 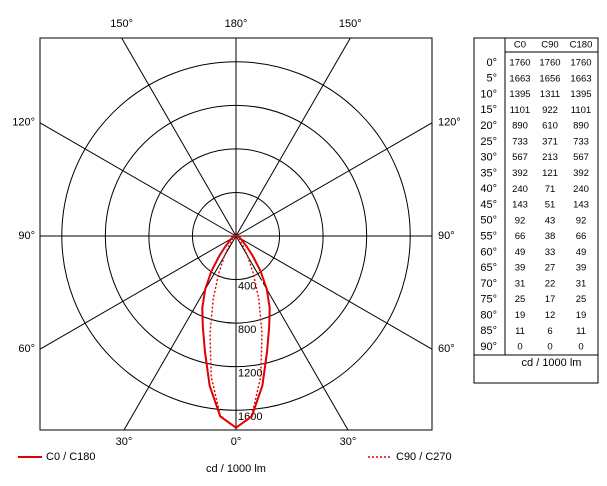 I want to click on table-cell: 1656, so click(x=549, y=78).